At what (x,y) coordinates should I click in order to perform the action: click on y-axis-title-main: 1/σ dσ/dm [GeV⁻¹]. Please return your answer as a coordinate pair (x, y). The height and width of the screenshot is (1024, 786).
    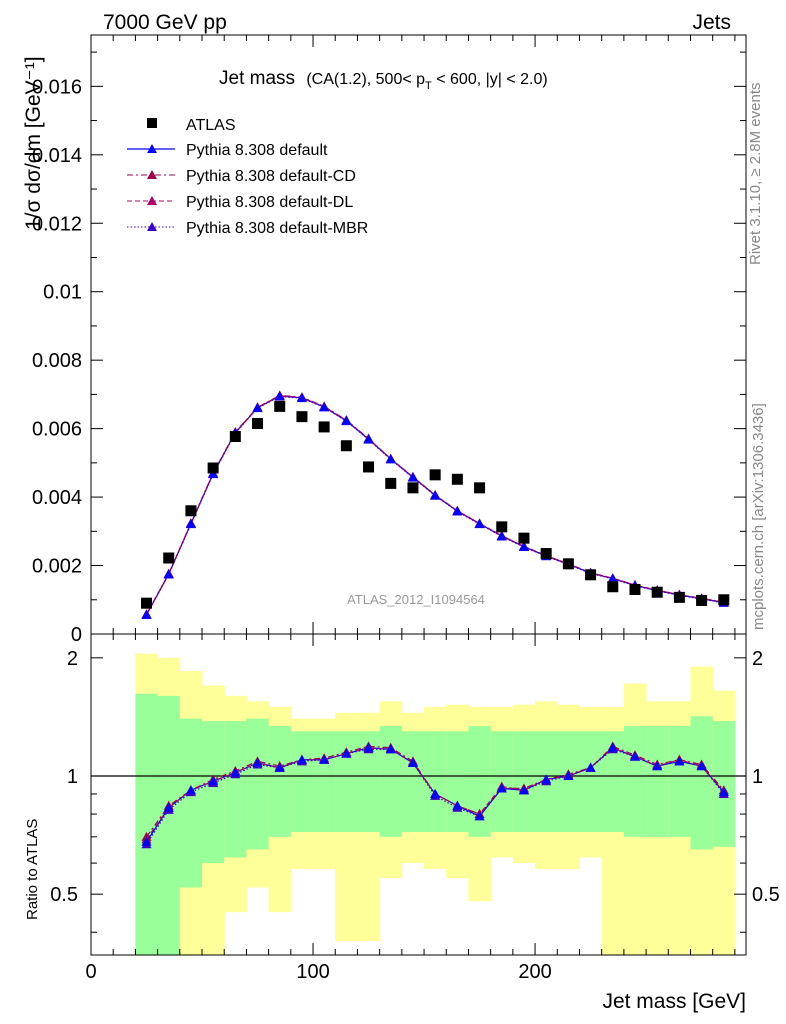
    Looking at the image, I should click on (33, 143).